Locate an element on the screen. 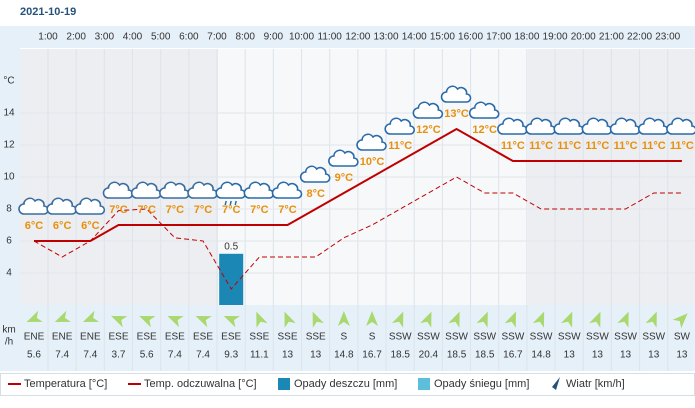 The width and height of the screenshot is (695, 408). hour-label: 1:00 is located at coordinates (48, 37).